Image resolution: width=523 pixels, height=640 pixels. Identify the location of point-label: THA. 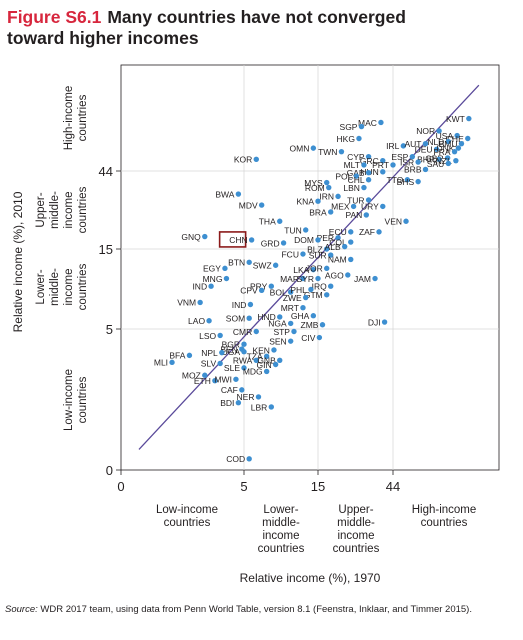
(267, 222).